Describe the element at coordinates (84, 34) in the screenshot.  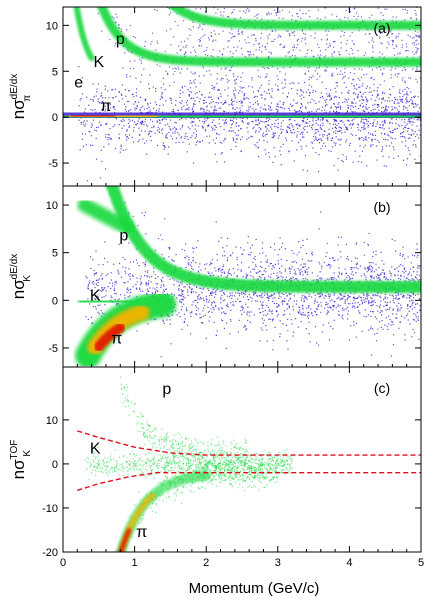
I see `electron-band` at that location.